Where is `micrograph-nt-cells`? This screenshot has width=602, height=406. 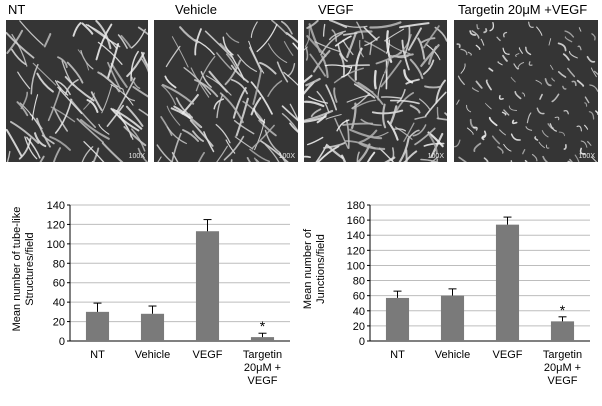
micrograph-nt-cells is located at coordinates (77, 91).